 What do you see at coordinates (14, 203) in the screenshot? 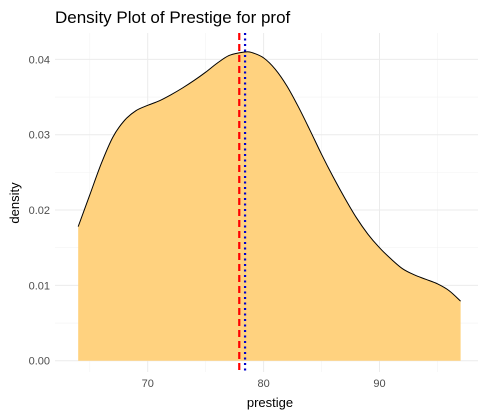
I see `y-axis-label: density` at bounding box center [14, 203].